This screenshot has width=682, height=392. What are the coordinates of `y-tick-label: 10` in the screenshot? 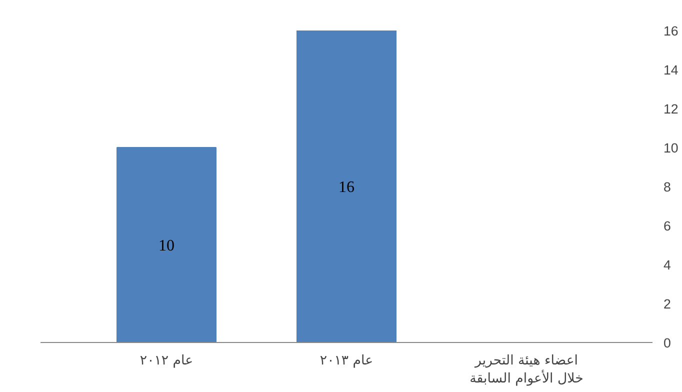 It's located at (671, 148).